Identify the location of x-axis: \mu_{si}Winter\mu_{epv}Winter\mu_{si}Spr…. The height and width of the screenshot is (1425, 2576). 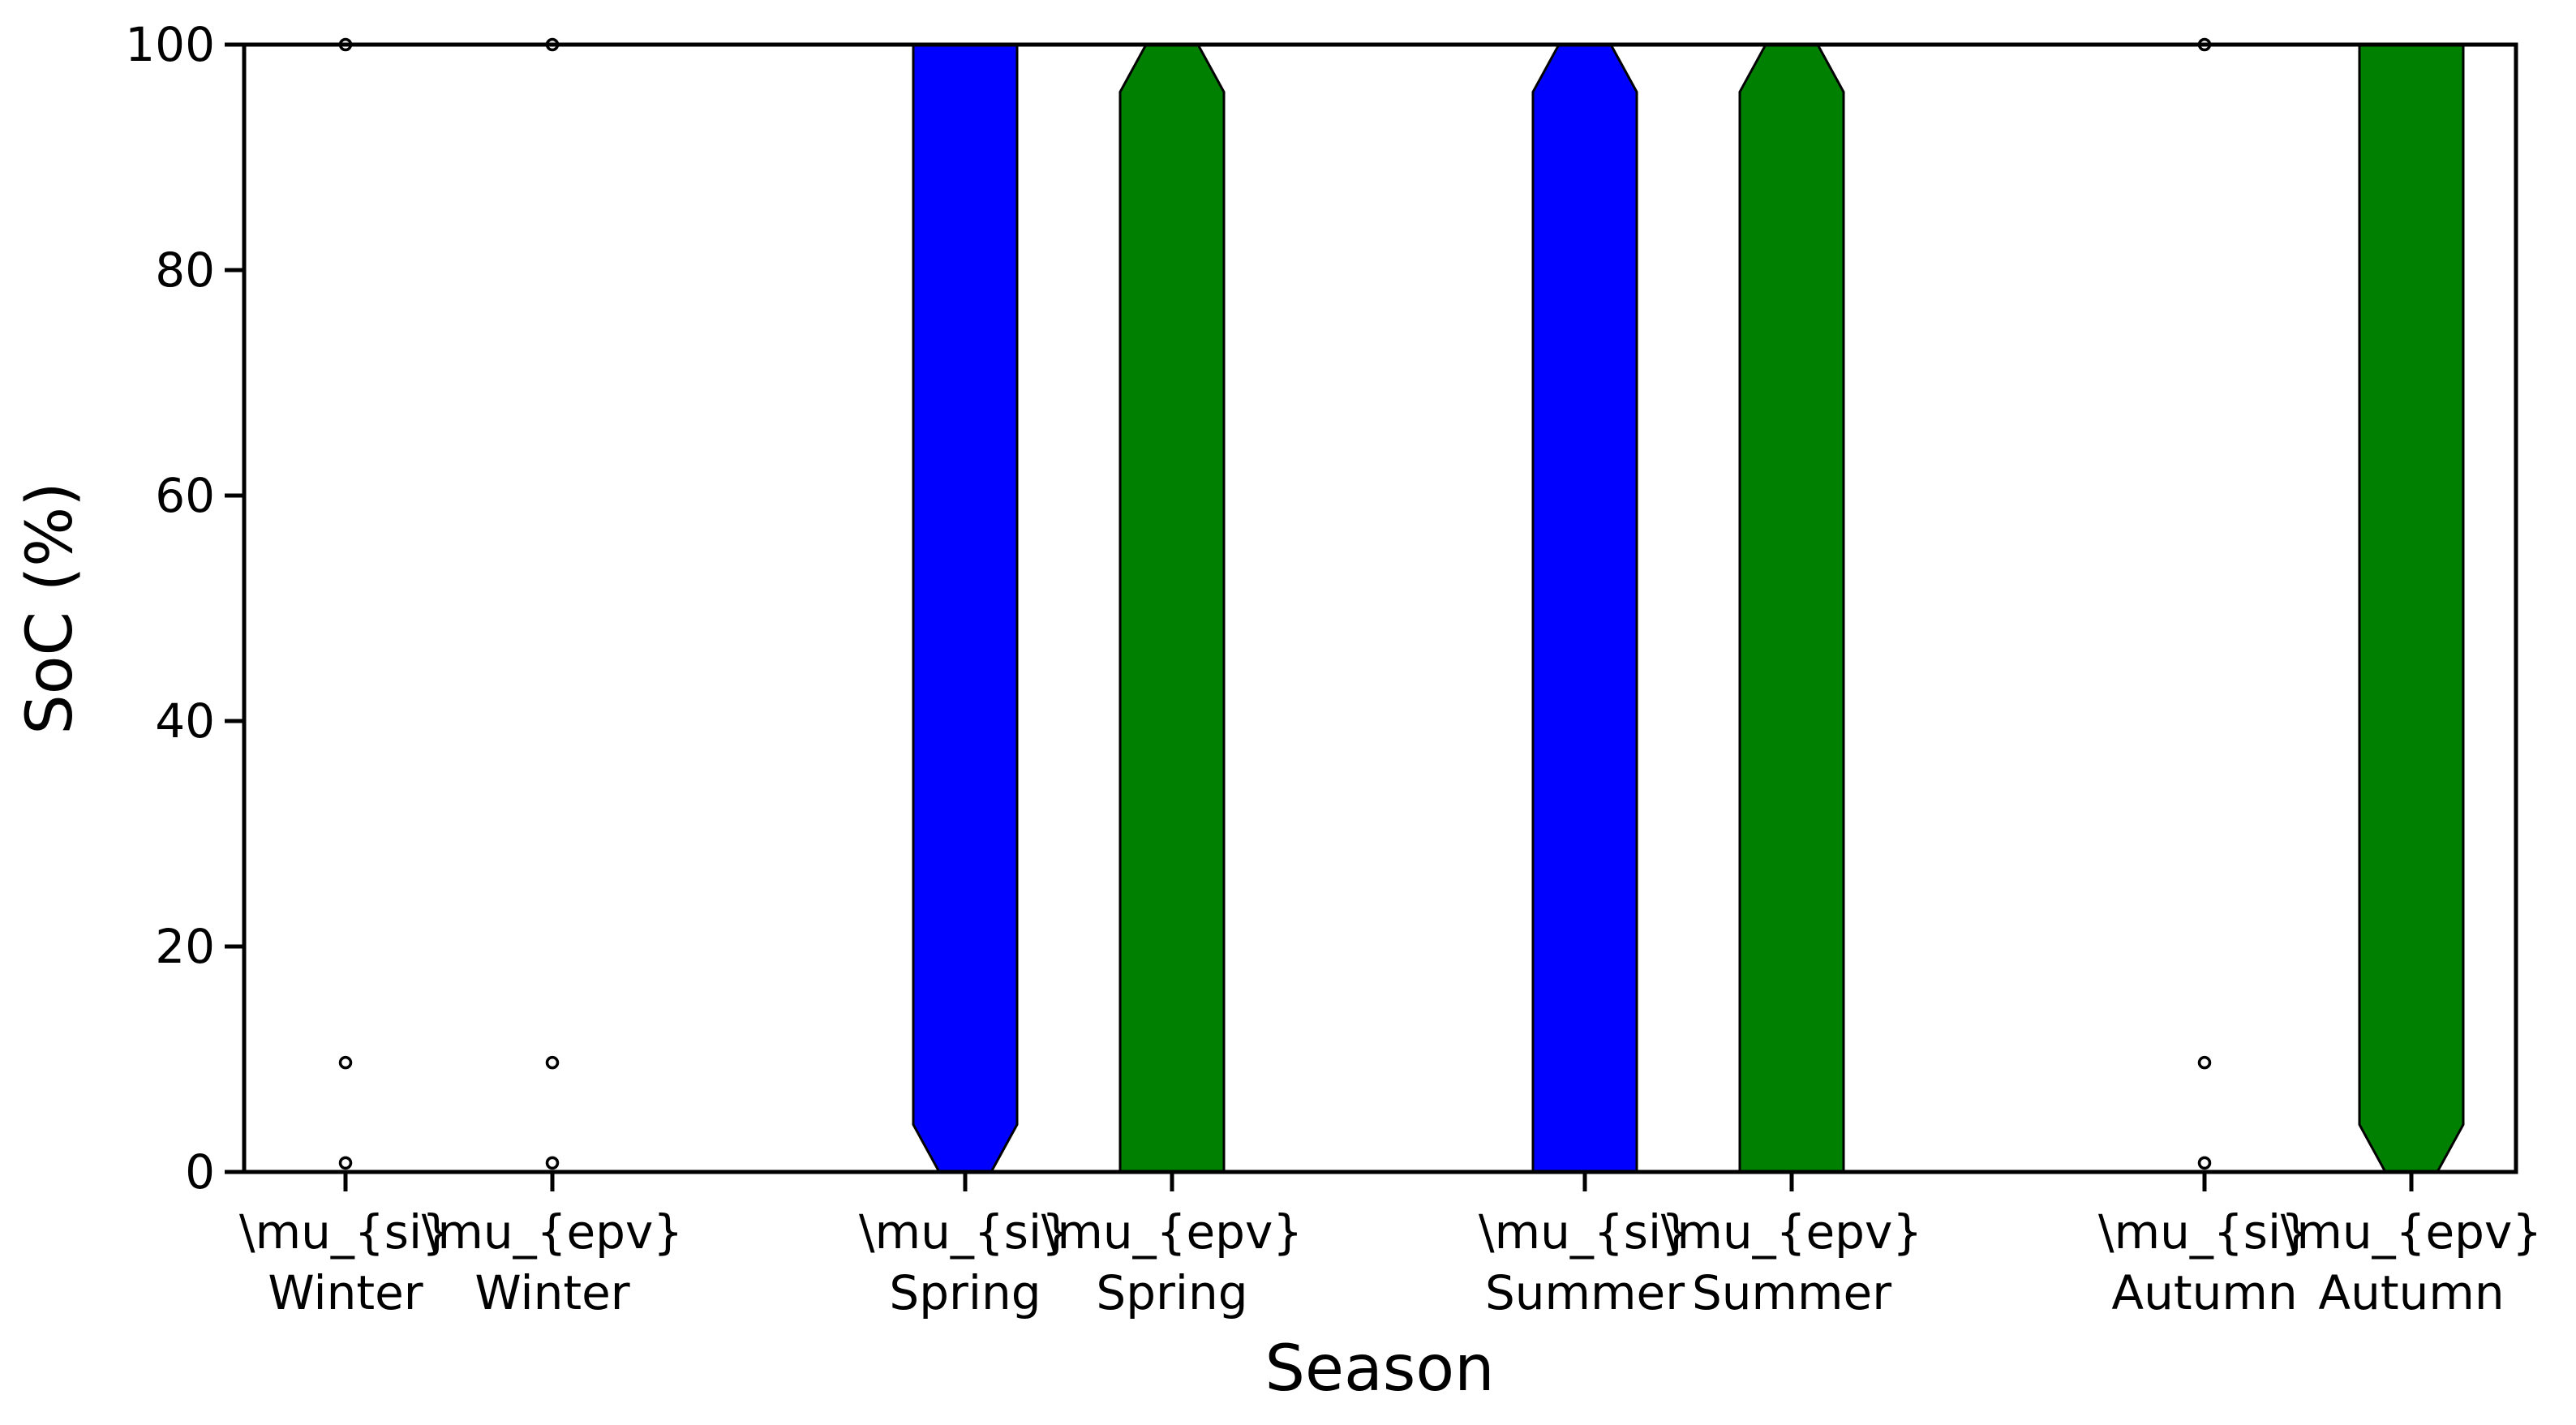
(1390, 1246).